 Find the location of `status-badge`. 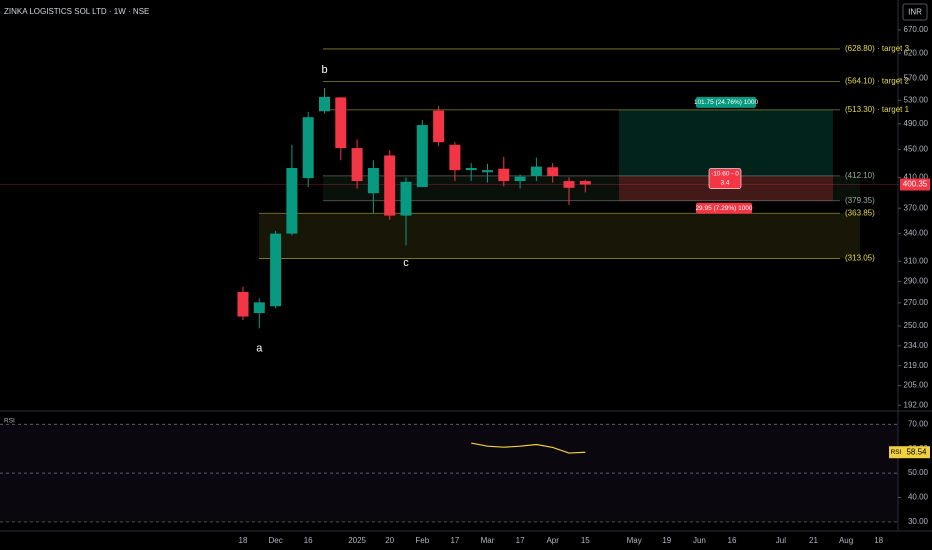

status-badge is located at coordinates (725, 178).